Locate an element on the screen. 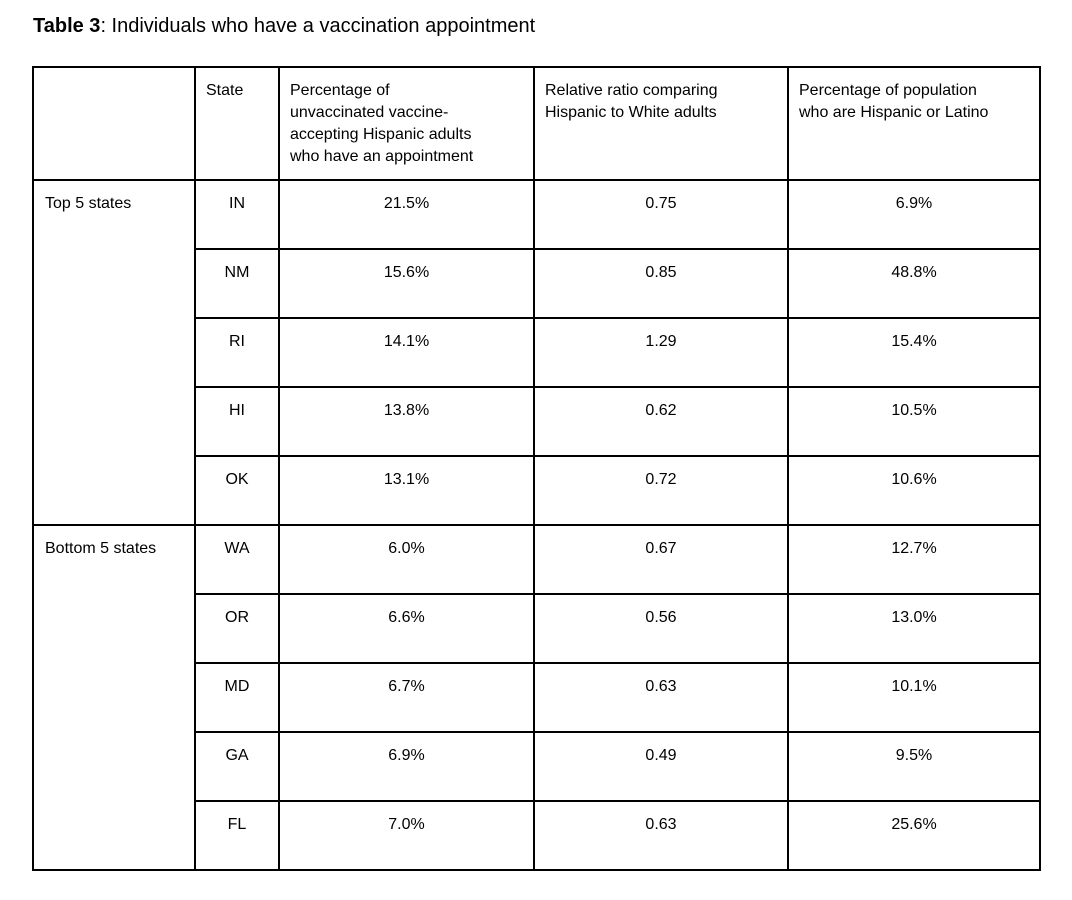 The height and width of the screenshot is (900, 1072). cell-pct-appointment: 13.8% is located at coordinates (406, 421).